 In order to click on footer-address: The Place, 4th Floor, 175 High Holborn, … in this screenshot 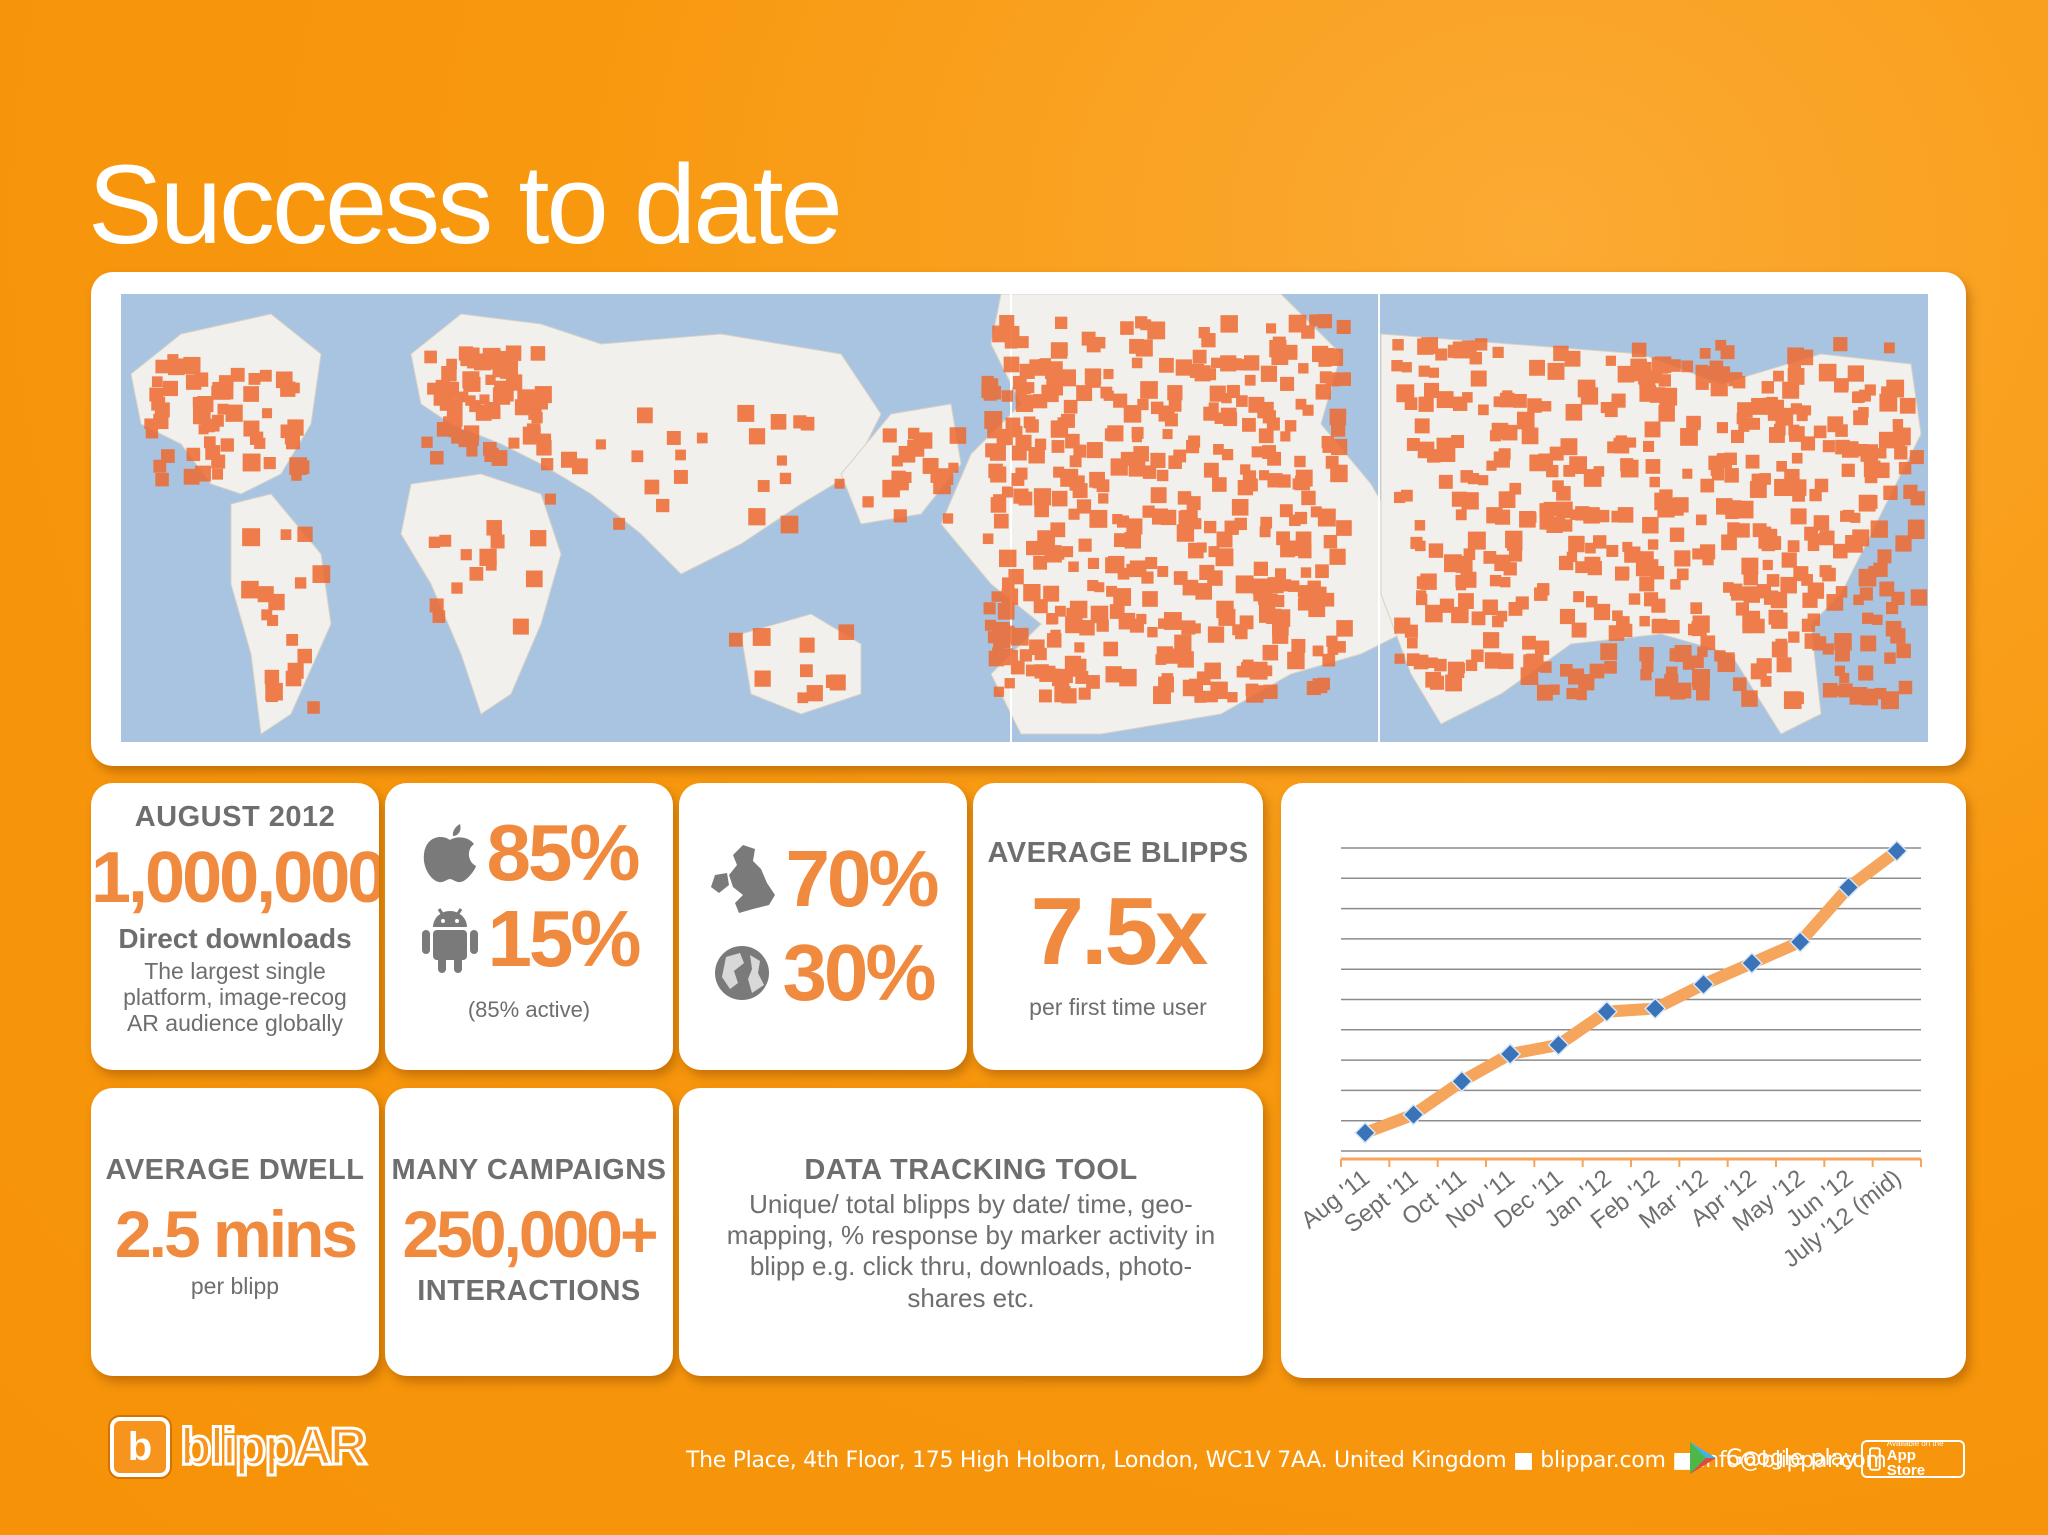, I will do `click(1286, 1460)`.